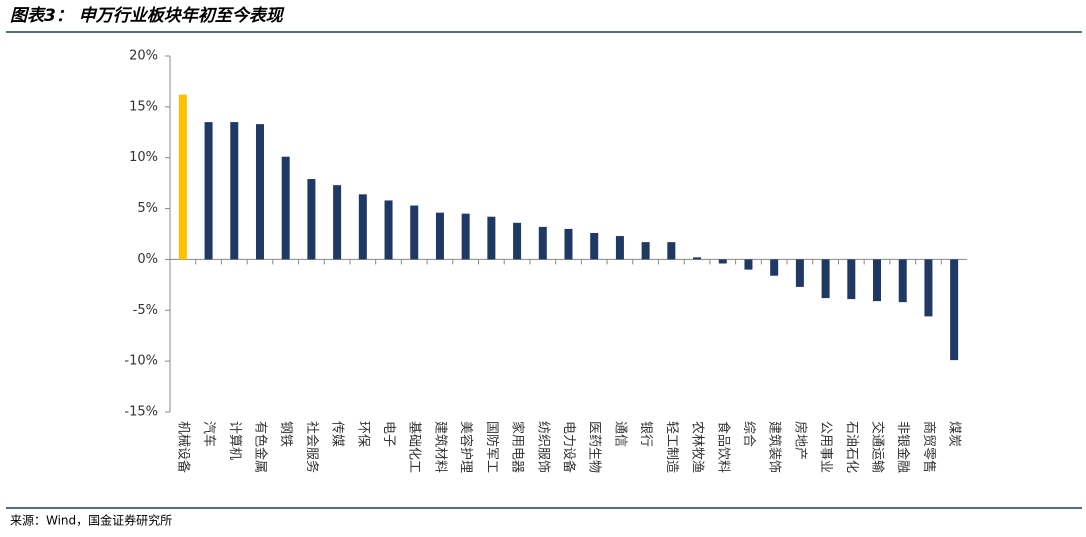 Image resolution: width=1086 pixels, height=537 pixels. What do you see at coordinates (312, 447) in the screenshot?
I see `x-tick-label: 社会服务` at bounding box center [312, 447].